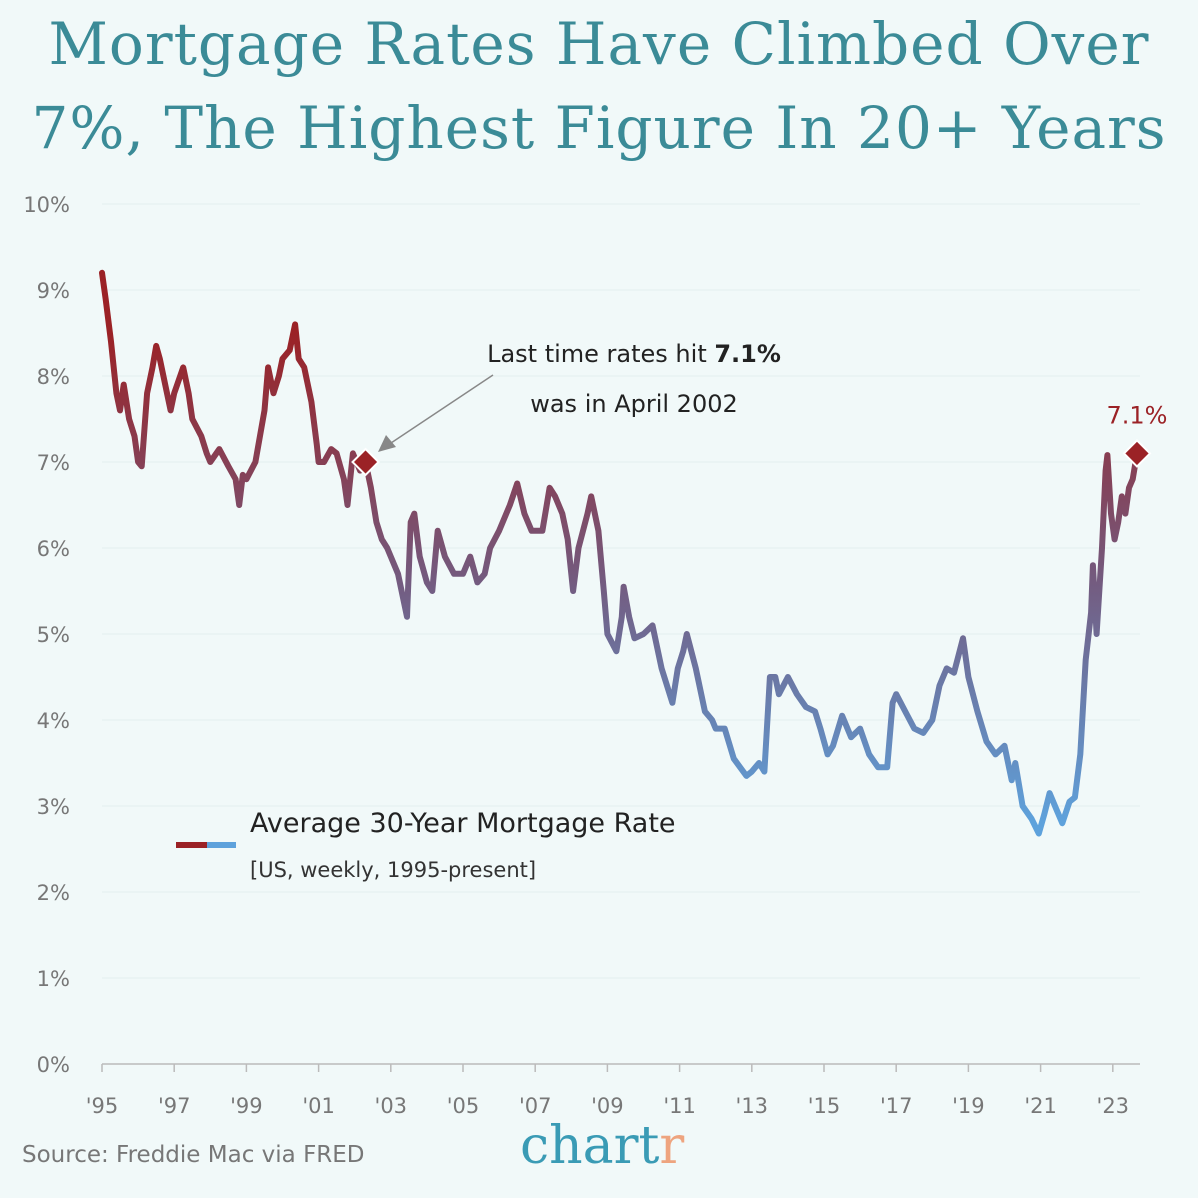 This screenshot has height=1198, width=1198. I want to click on y-tick-label: 8%, so click(53, 377).